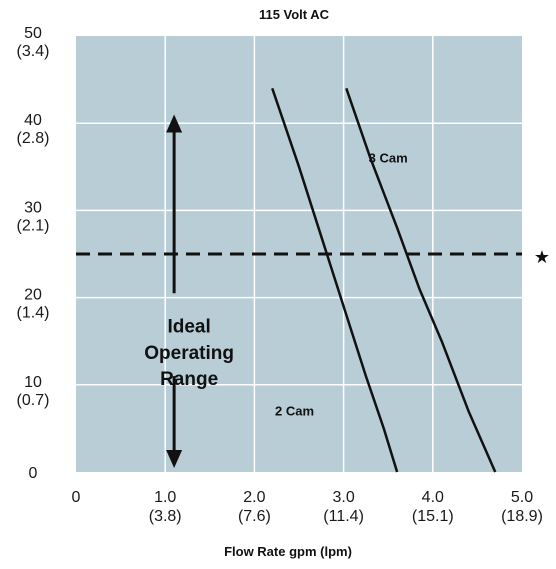  What do you see at coordinates (33, 295) in the screenshot?
I see `y-tick-label: 20` at bounding box center [33, 295].